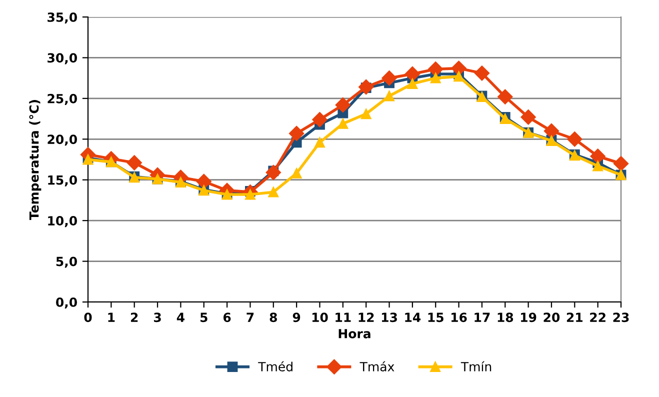 This screenshot has width=659, height=397. I want to click on x-tick-label: 6, so click(227, 317).